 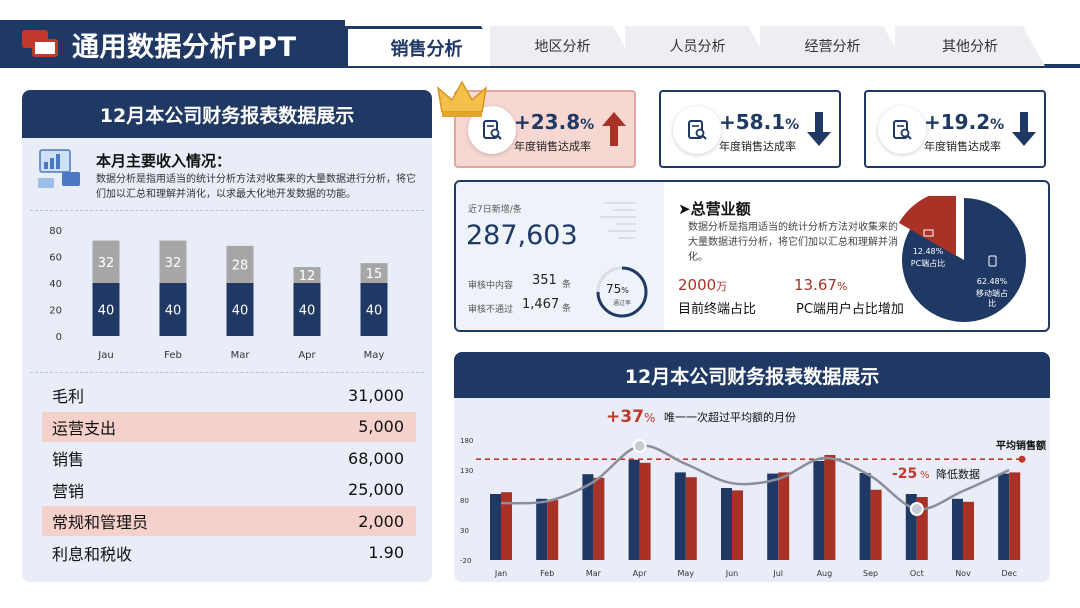 I want to click on x-tick-label: Aug, so click(x=825, y=573).